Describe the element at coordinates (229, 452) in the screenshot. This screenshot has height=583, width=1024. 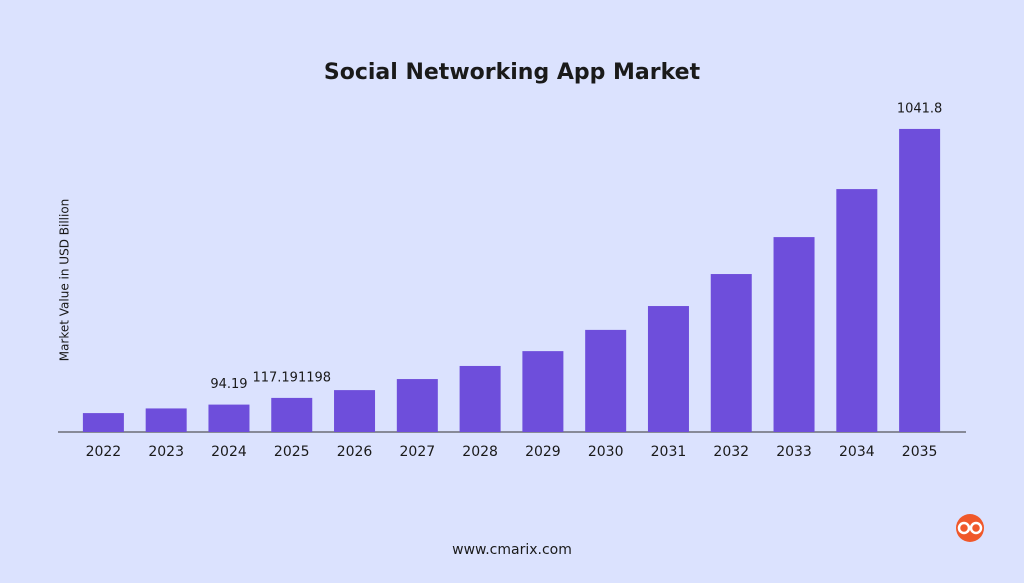
I see `x-tick-label: 2024` at that location.